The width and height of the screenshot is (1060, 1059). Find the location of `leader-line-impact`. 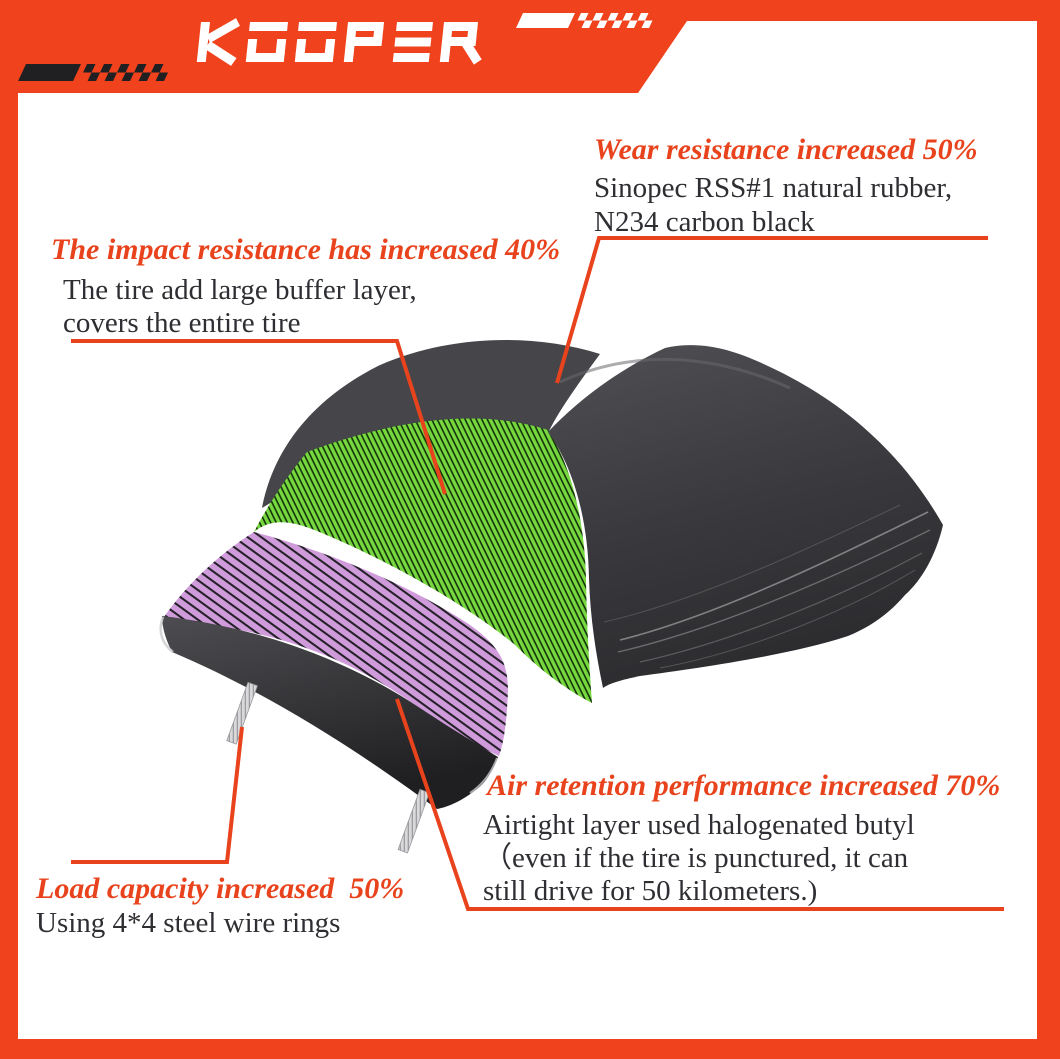

leader-line-impact is located at coordinates (259, 417).